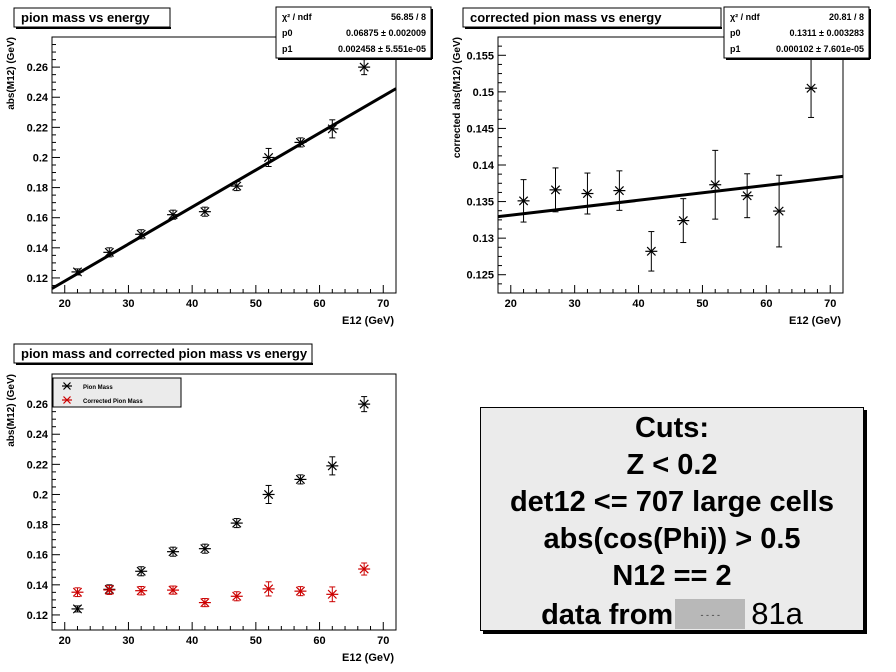  What do you see at coordinates (480, 203) in the screenshot?
I see `y-tick-label: 0.135` at bounding box center [480, 203].